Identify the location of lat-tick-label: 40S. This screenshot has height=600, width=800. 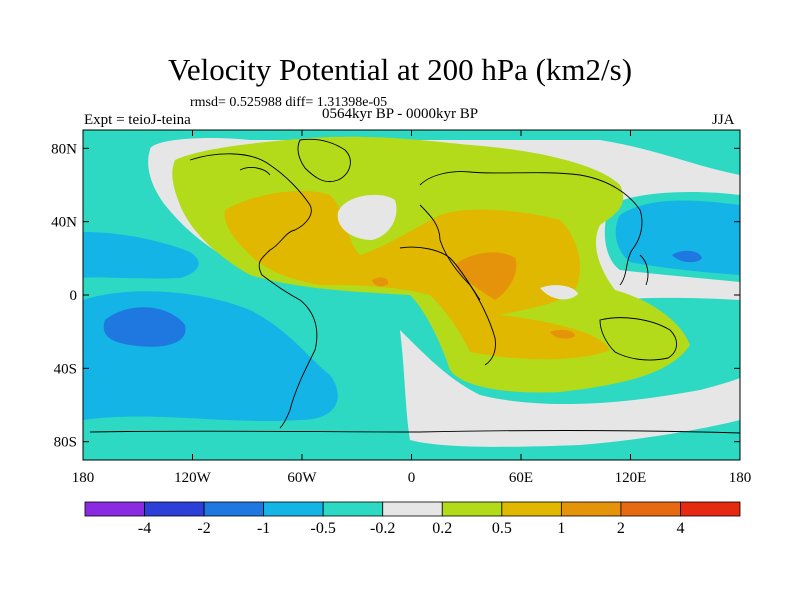
(65, 369).